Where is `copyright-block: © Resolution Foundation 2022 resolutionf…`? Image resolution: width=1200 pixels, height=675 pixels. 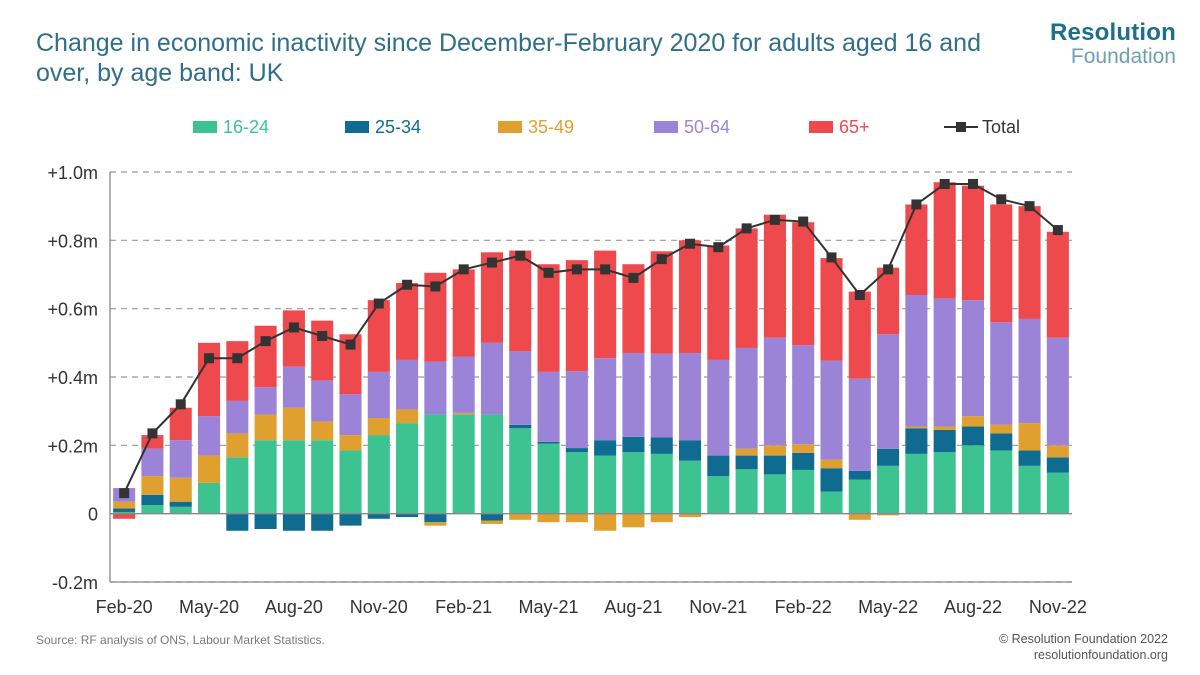 copyright-block: © Resolution Foundation 2022 resolutionf… is located at coordinates (1083, 647).